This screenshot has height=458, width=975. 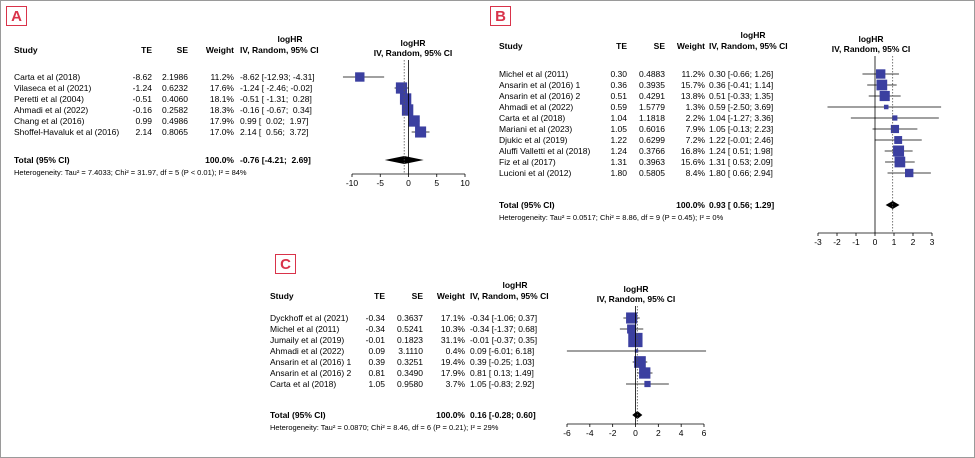 What do you see at coordinates (652, 107) in the screenshot?
I see `study-se: 1.5779` at bounding box center [652, 107].